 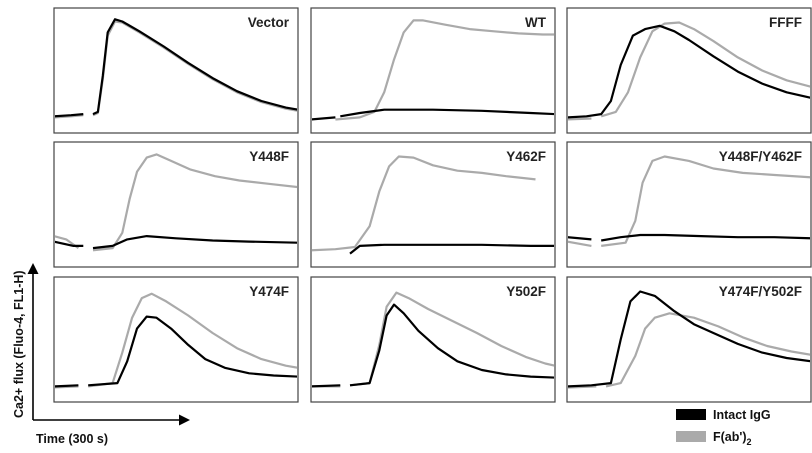 I want to click on trace-fab-y474f-y502f-seg1, so click(x=707, y=350).